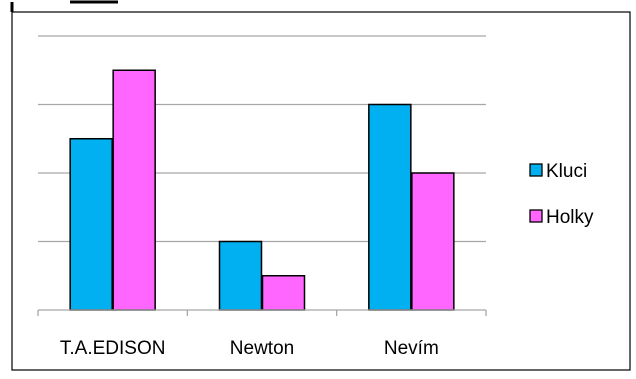  Describe the element at coordinates (561, 194) in the screenshot. I see `legend: Kluci Holky` at that location.